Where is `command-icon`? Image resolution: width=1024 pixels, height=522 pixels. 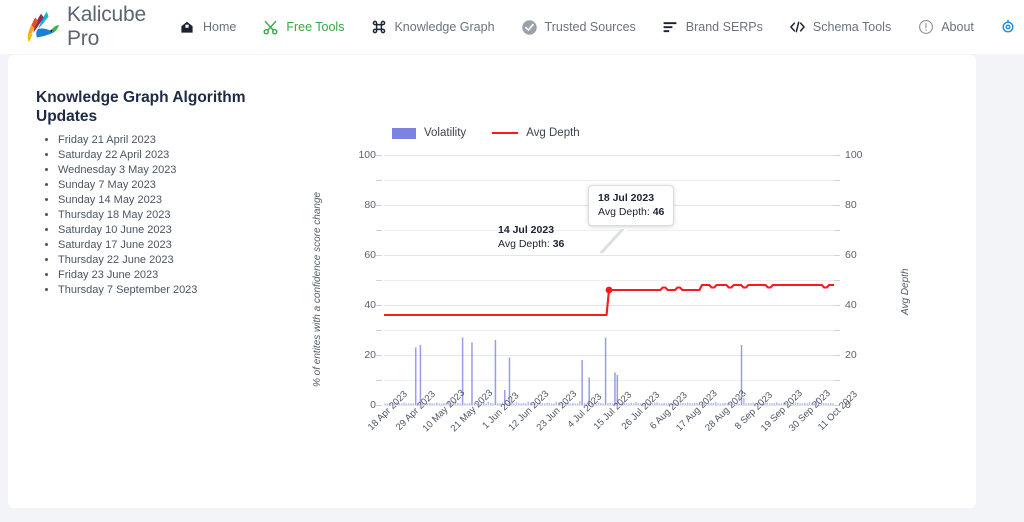
command-icon is located at coordinates (378, 27).